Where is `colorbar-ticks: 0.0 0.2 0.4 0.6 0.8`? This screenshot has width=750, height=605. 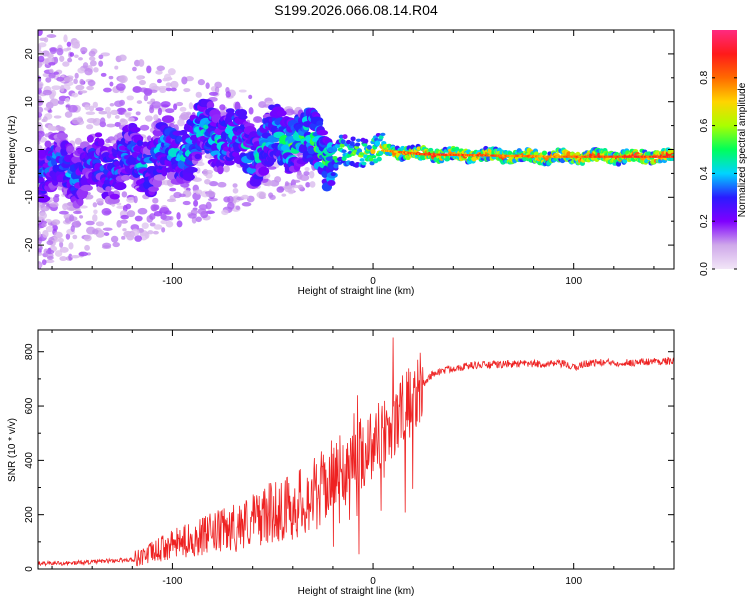
colorbar-ticks: 0.0 0.2 0.4 0.6 0.8 is located at coordinates (718, 173).